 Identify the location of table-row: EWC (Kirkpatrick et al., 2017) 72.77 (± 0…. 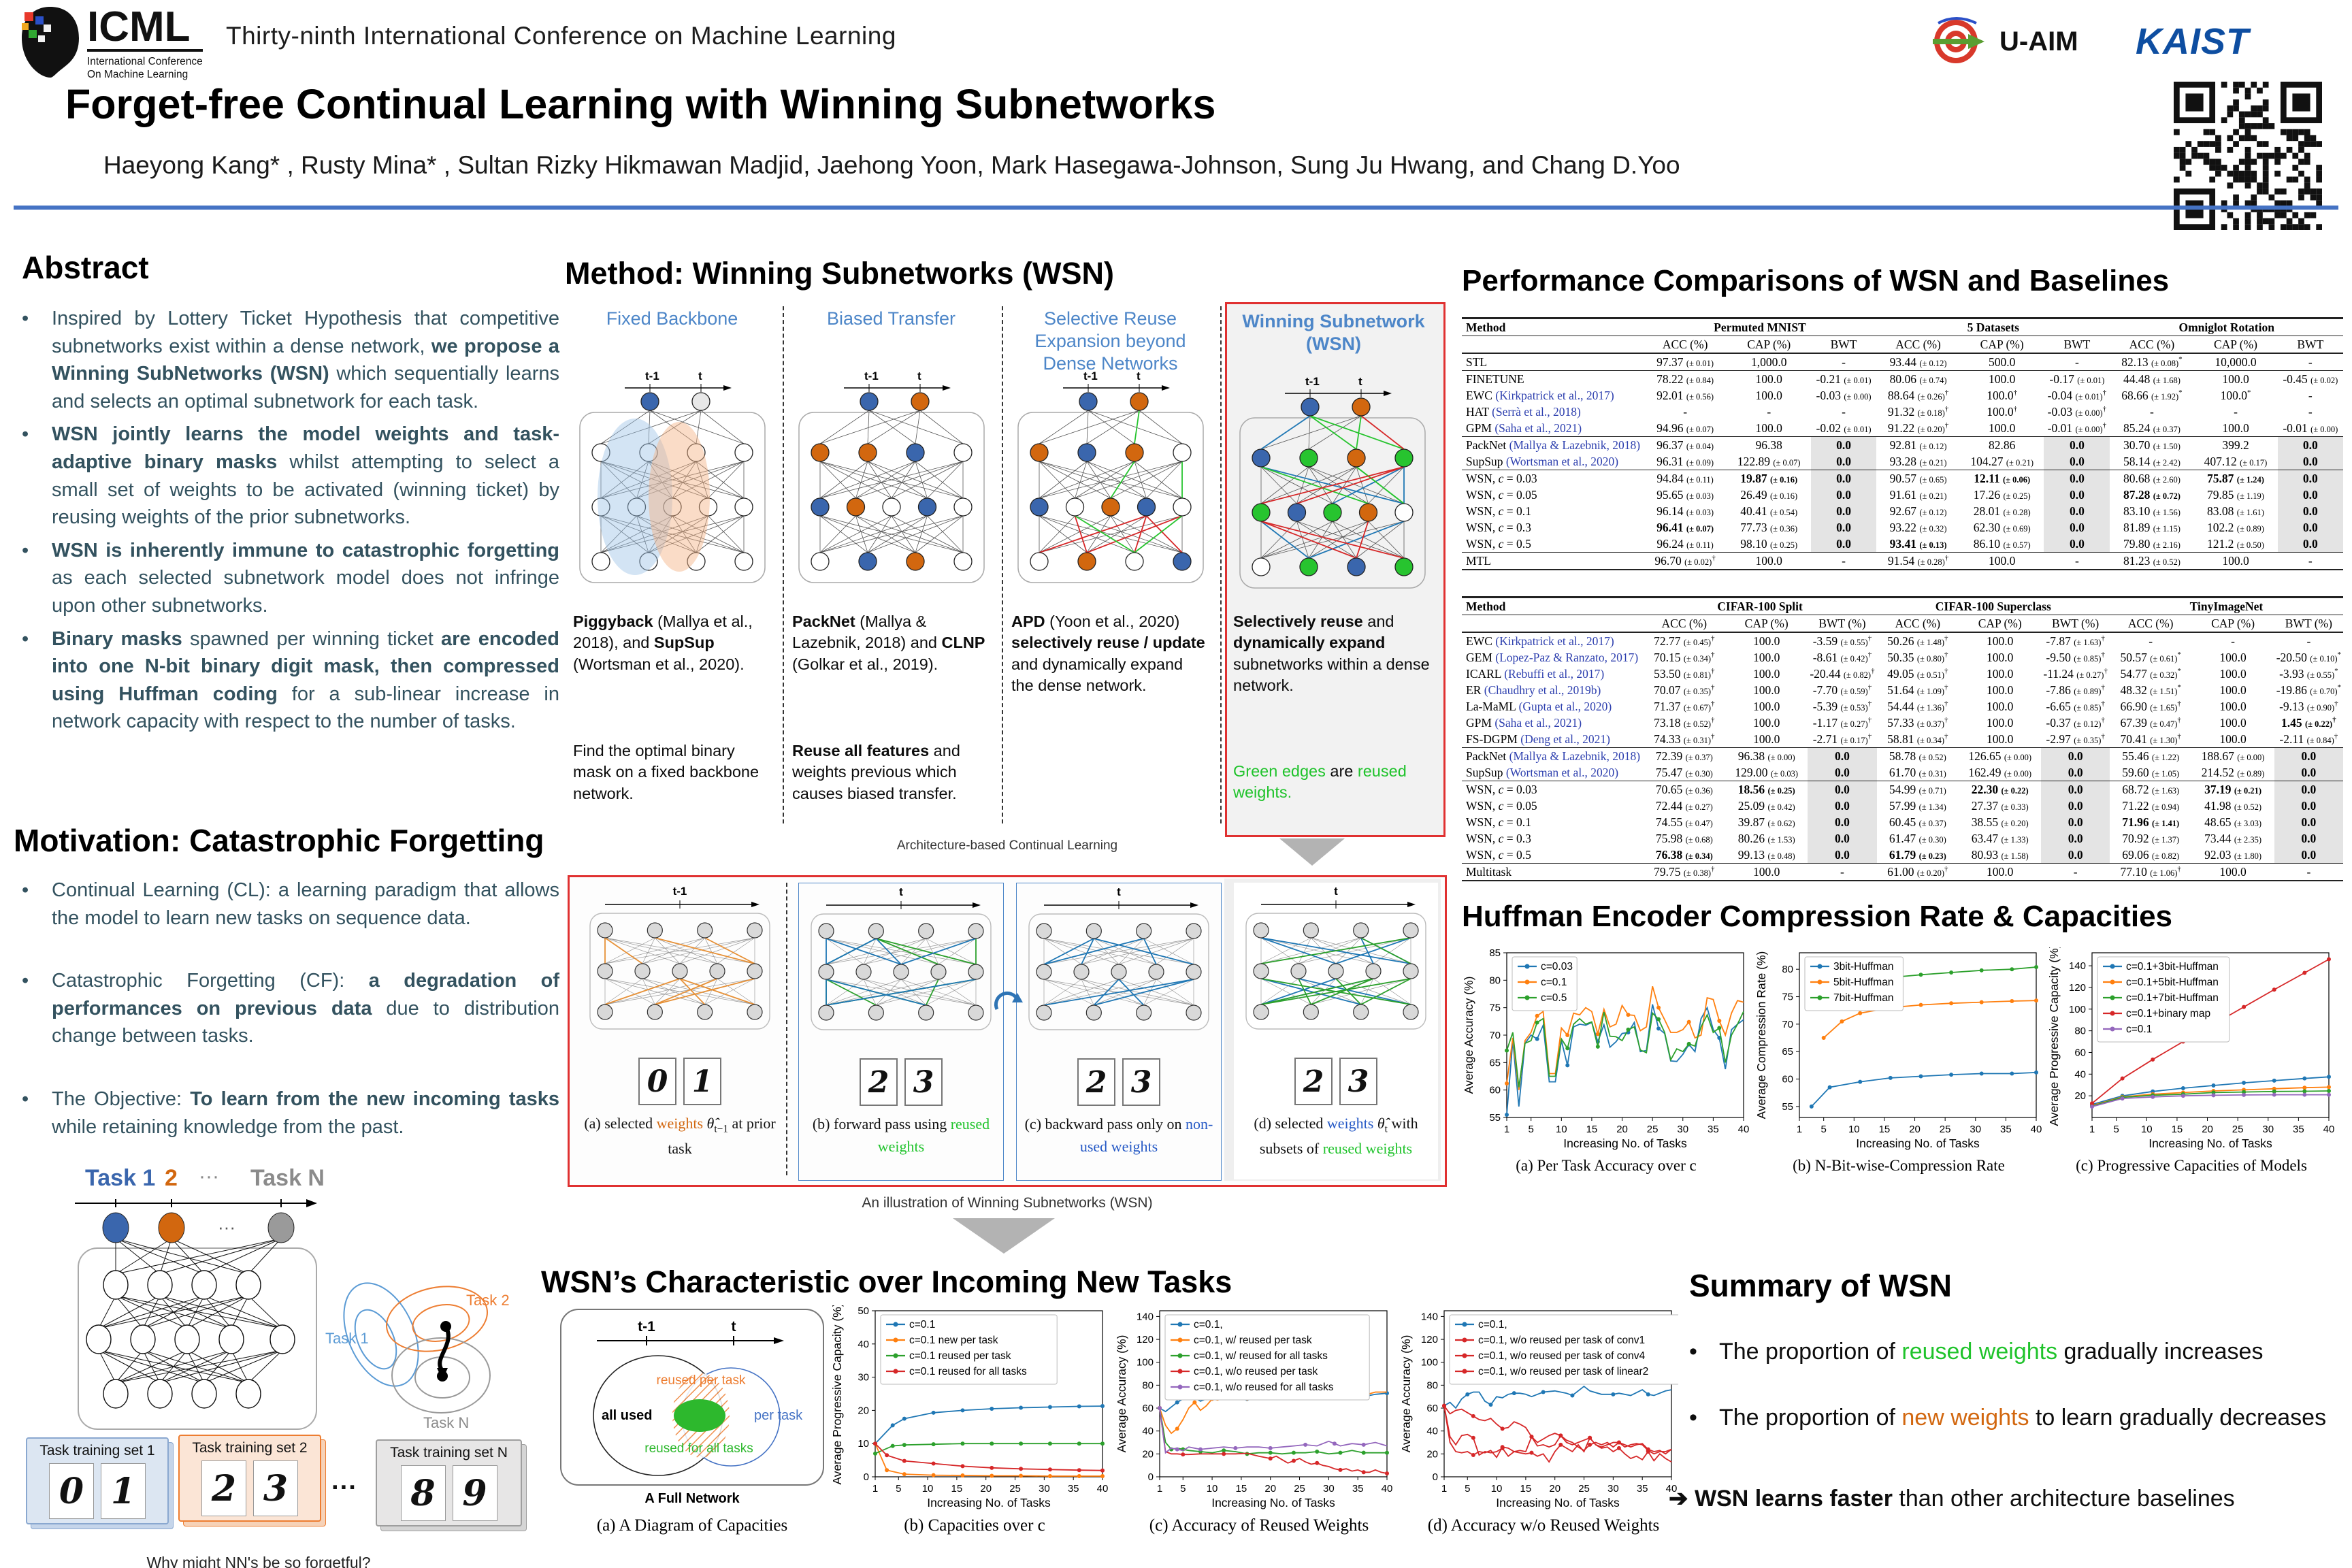
(1903, 641).